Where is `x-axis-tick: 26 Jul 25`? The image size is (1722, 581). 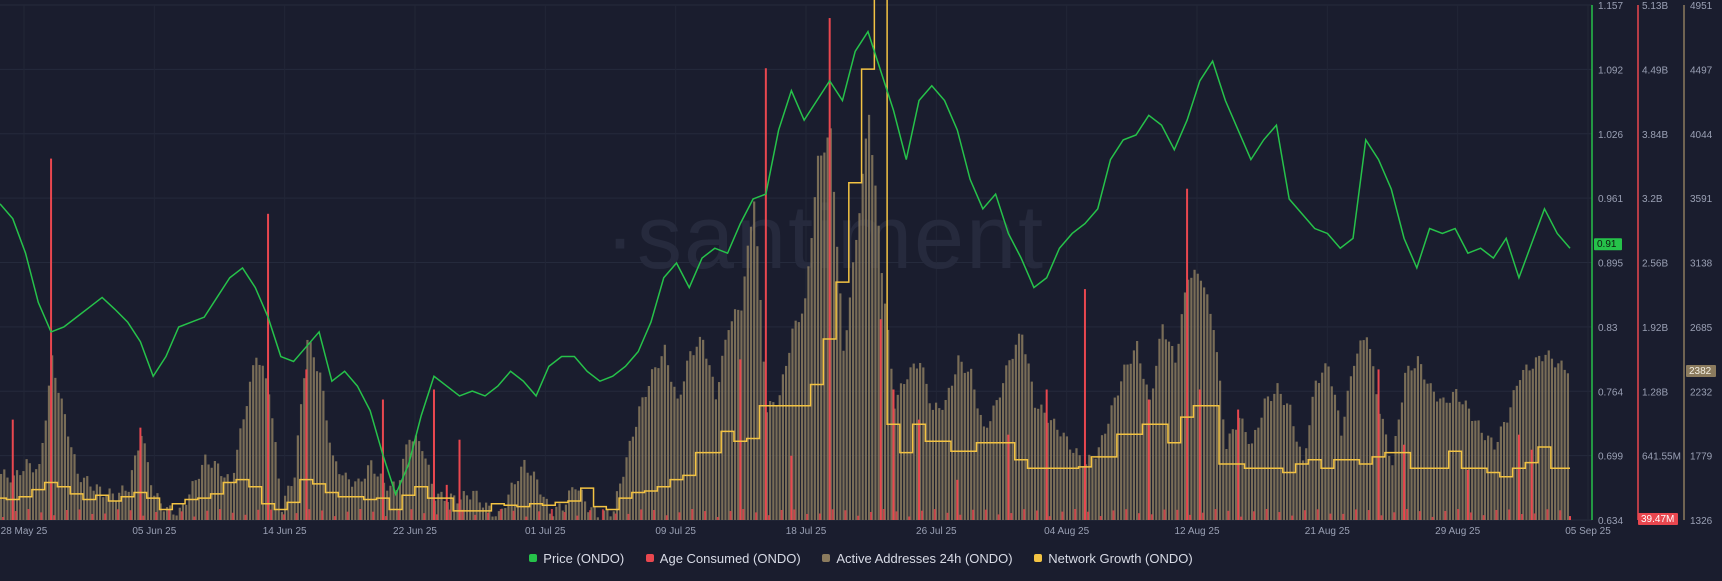
x-axis-tick: 26 Jul 25 is located at coordinates (936, 531).